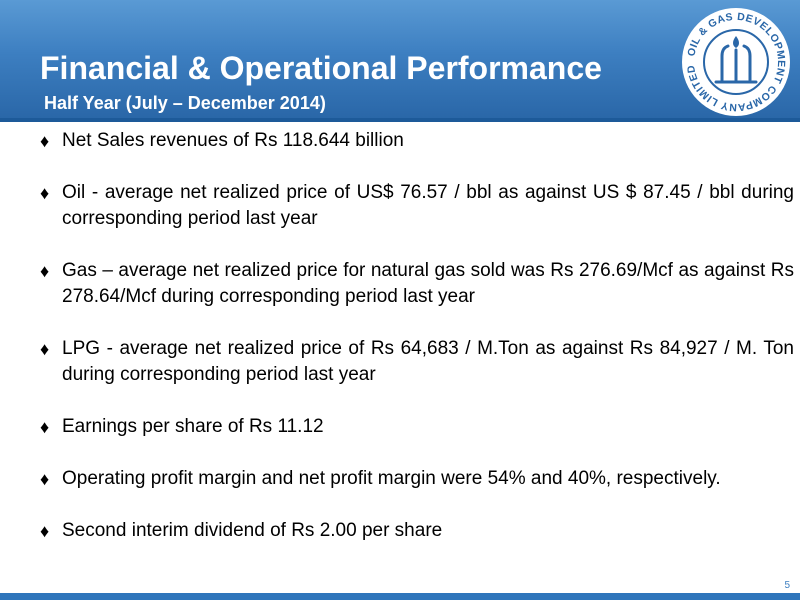 This screenshot has height=600, width=800. I want to click on logo-emblem-icon, so click(736, 64).